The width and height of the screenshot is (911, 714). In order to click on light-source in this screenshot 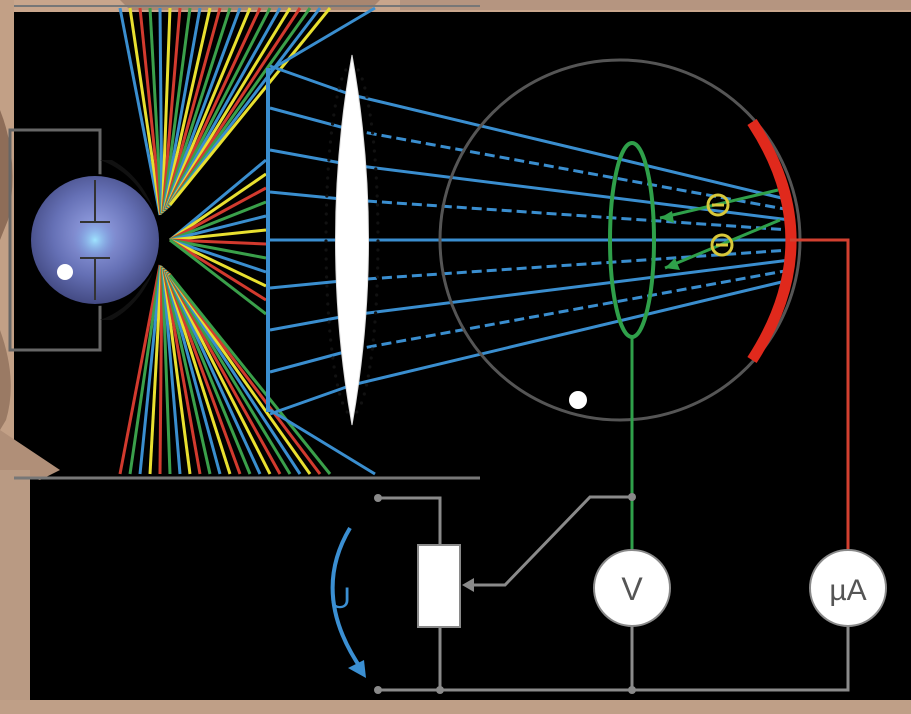, I will do `click(84, 240)`.